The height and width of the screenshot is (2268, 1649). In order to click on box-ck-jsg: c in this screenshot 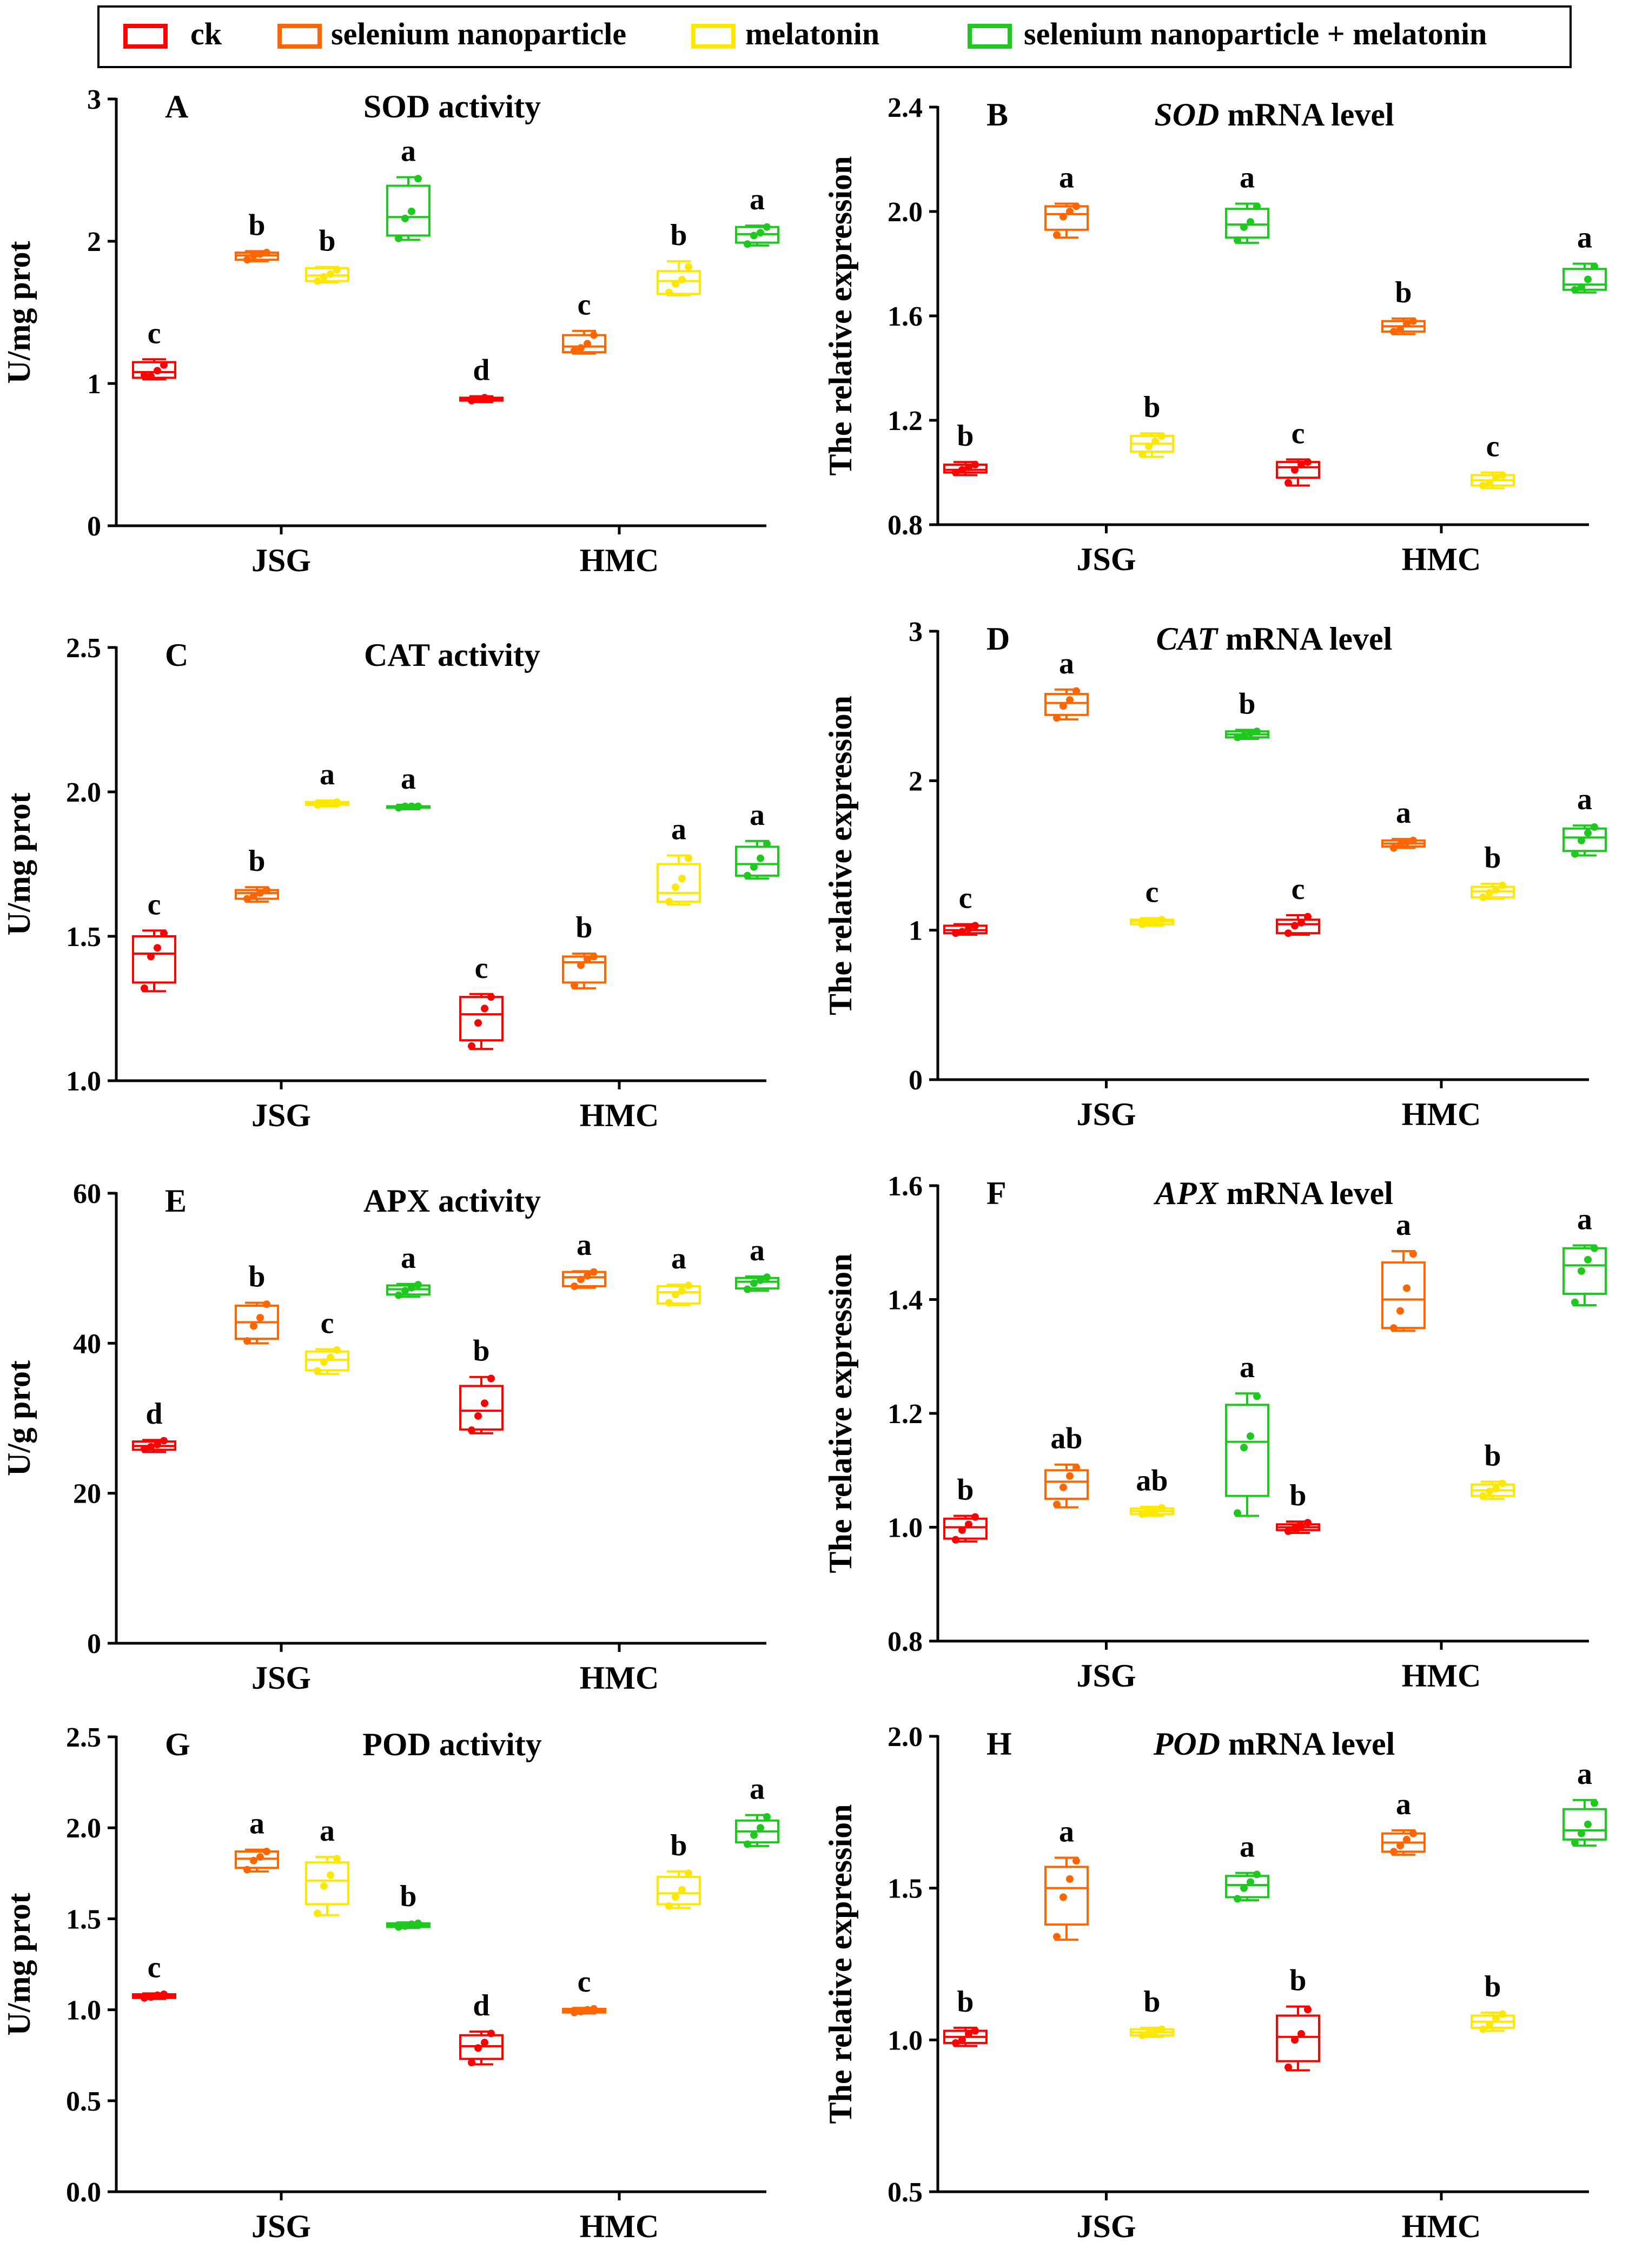, I will do `click(154, 940)`.